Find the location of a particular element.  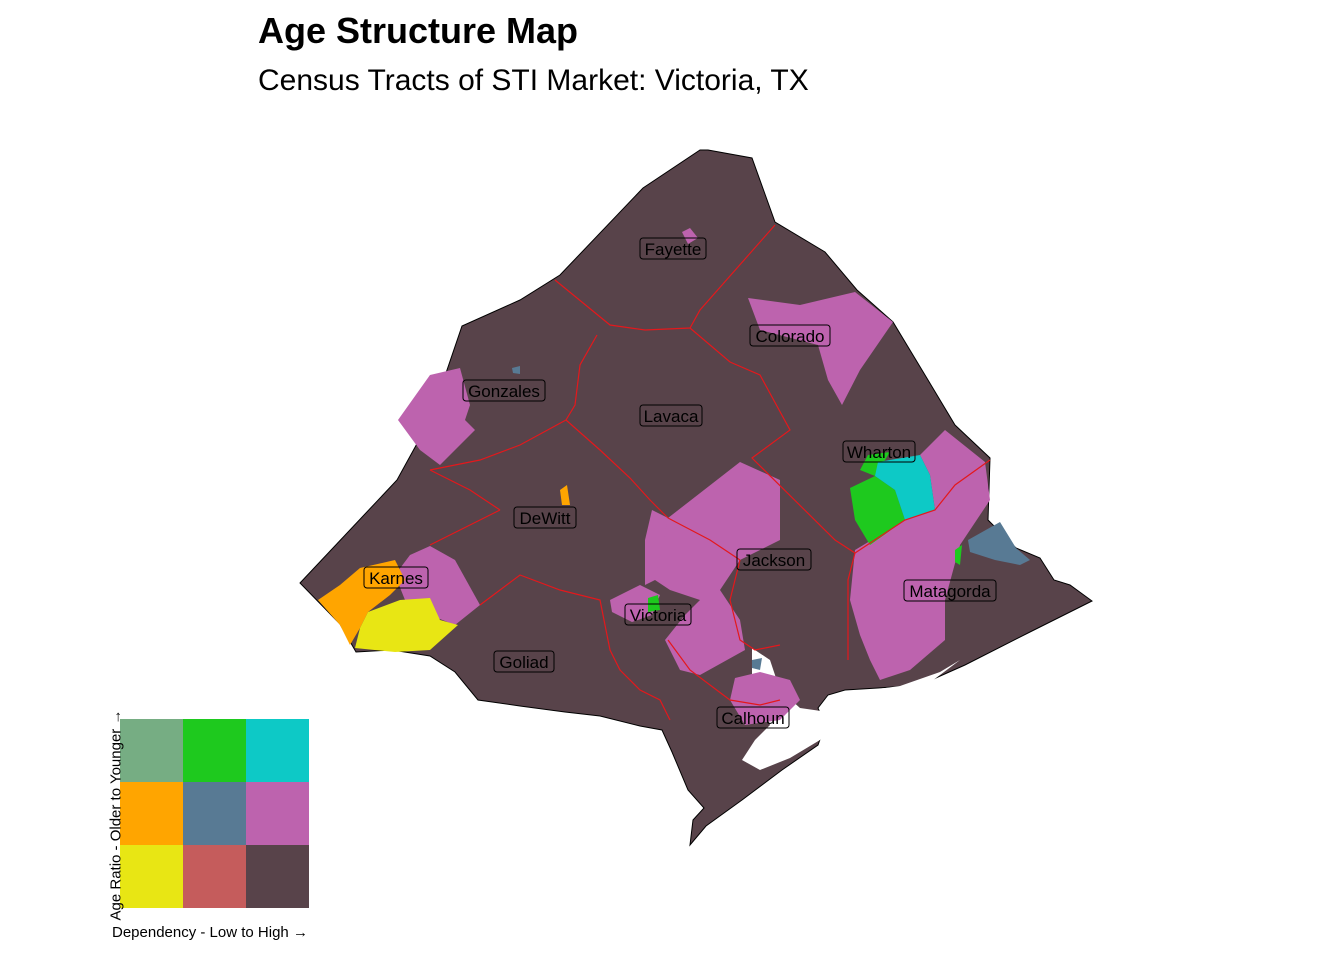

legend-x-axis-label: Dependency - Low to High → is located at coordinates (210, 932).